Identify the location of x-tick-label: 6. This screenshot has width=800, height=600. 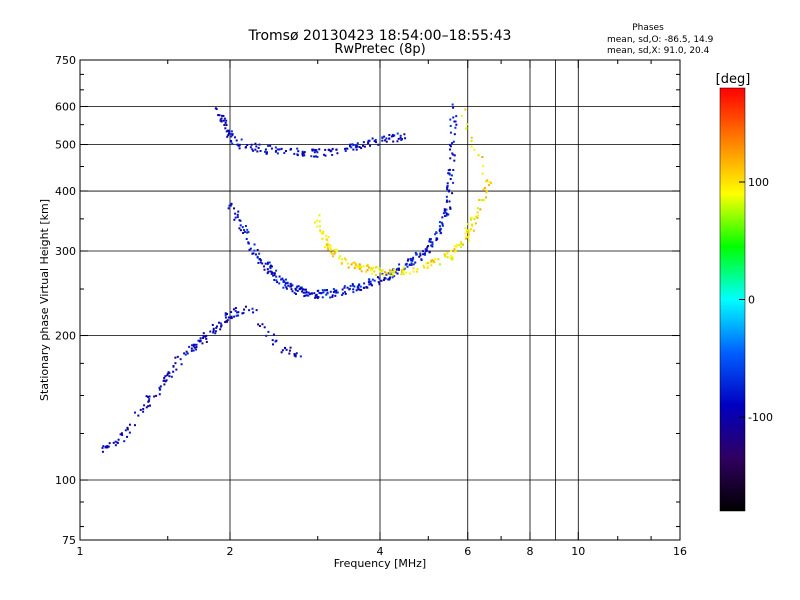
(467, 551).